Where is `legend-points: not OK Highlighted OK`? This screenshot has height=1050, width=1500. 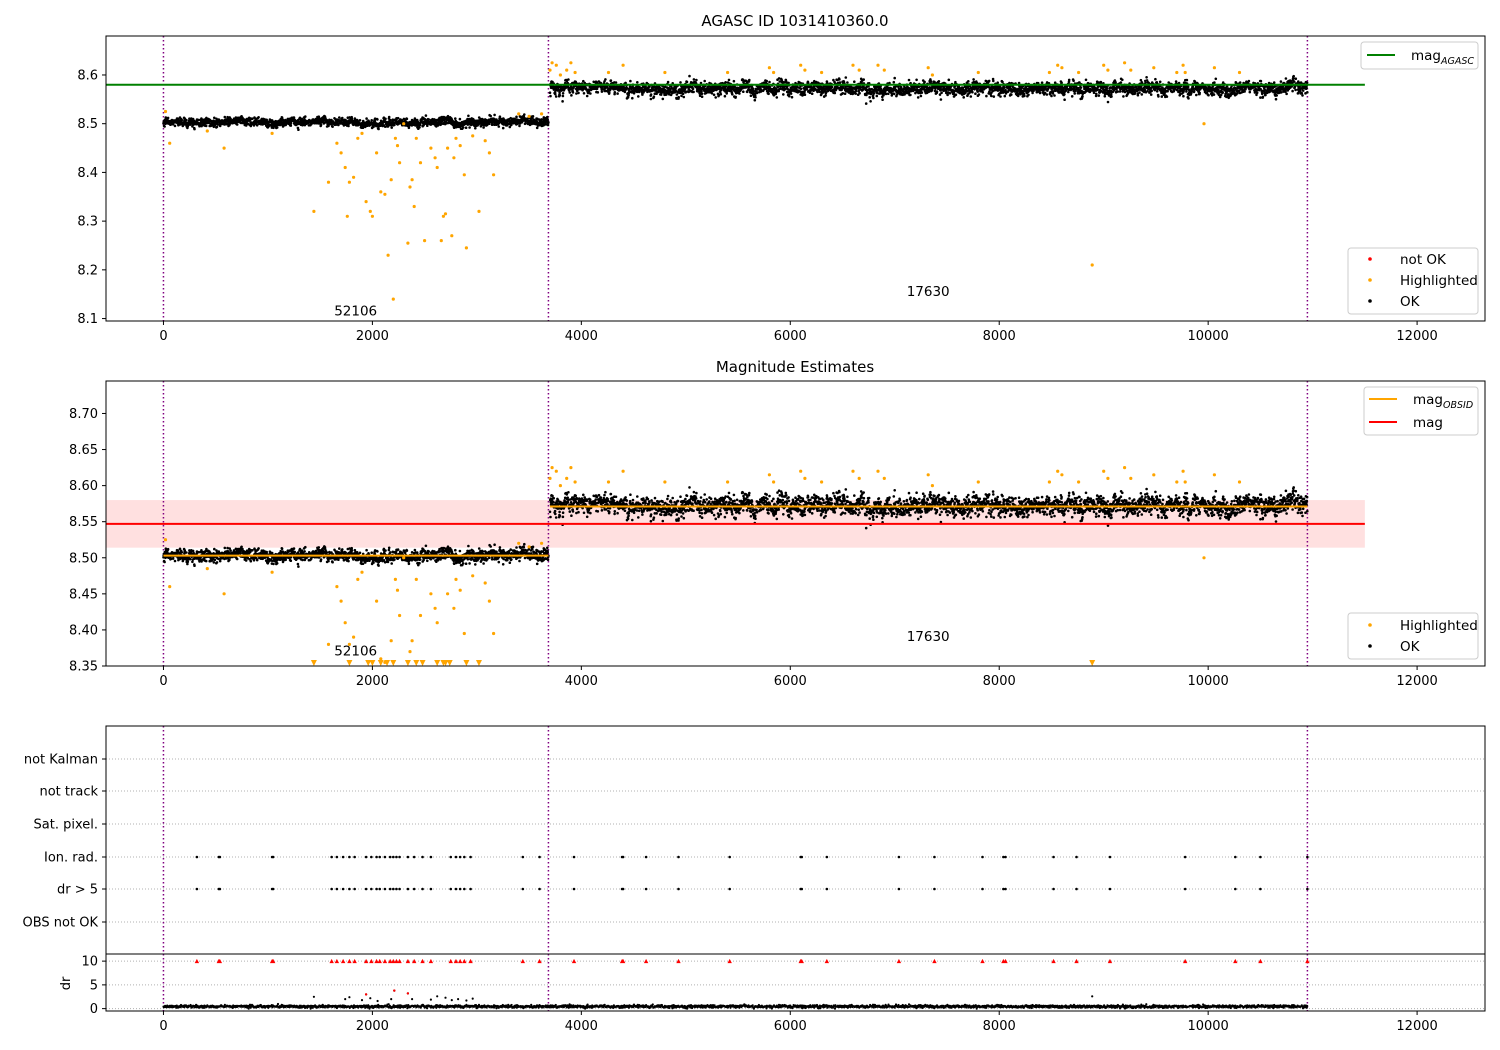
legend-points: not OK Highlighted OK is located at coordinates (1413, 281).